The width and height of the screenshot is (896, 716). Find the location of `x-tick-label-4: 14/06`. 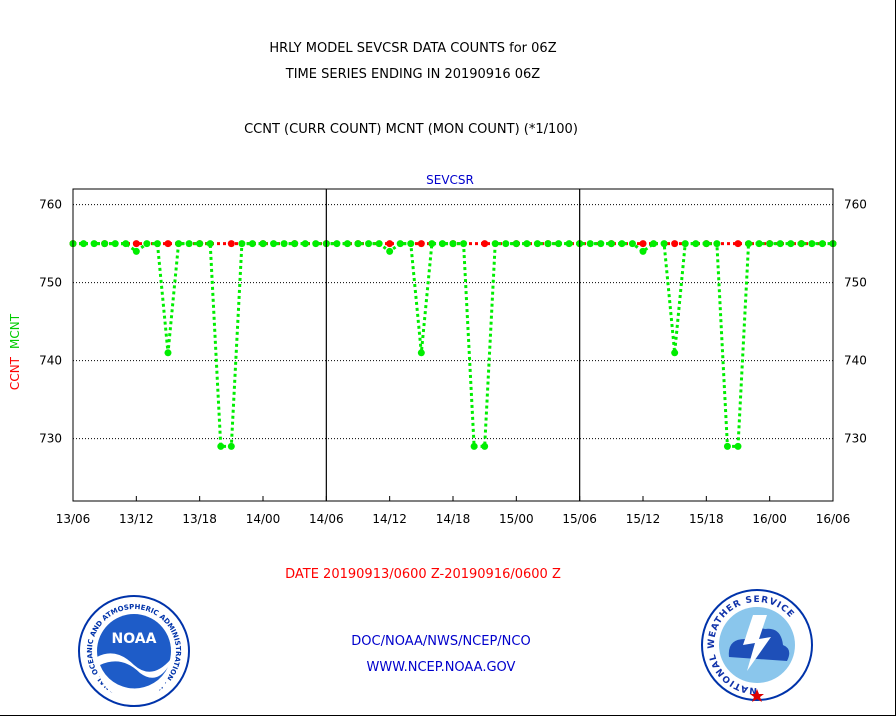

x-tick-label-4: 14/06 is located at coordinates (326, 519).